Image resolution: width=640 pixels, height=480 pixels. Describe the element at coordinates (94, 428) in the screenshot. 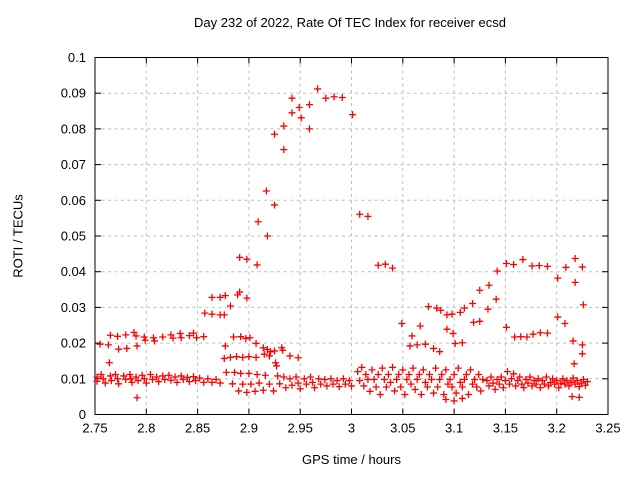

I see `x-tick-label: 2.75` at that location.